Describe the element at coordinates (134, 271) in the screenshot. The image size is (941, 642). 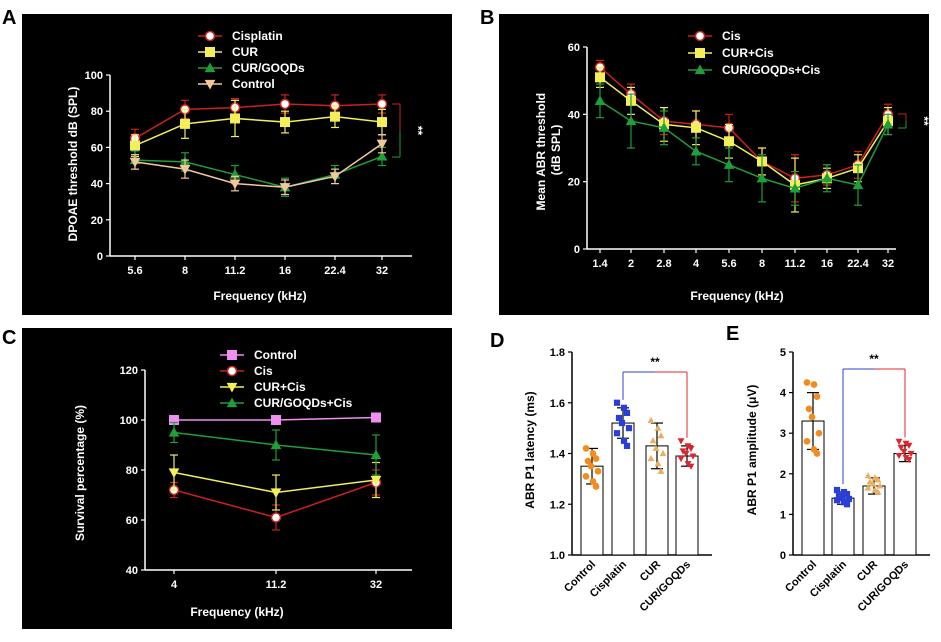
I see `panel-a-xtick-label: 5.6` at that location.